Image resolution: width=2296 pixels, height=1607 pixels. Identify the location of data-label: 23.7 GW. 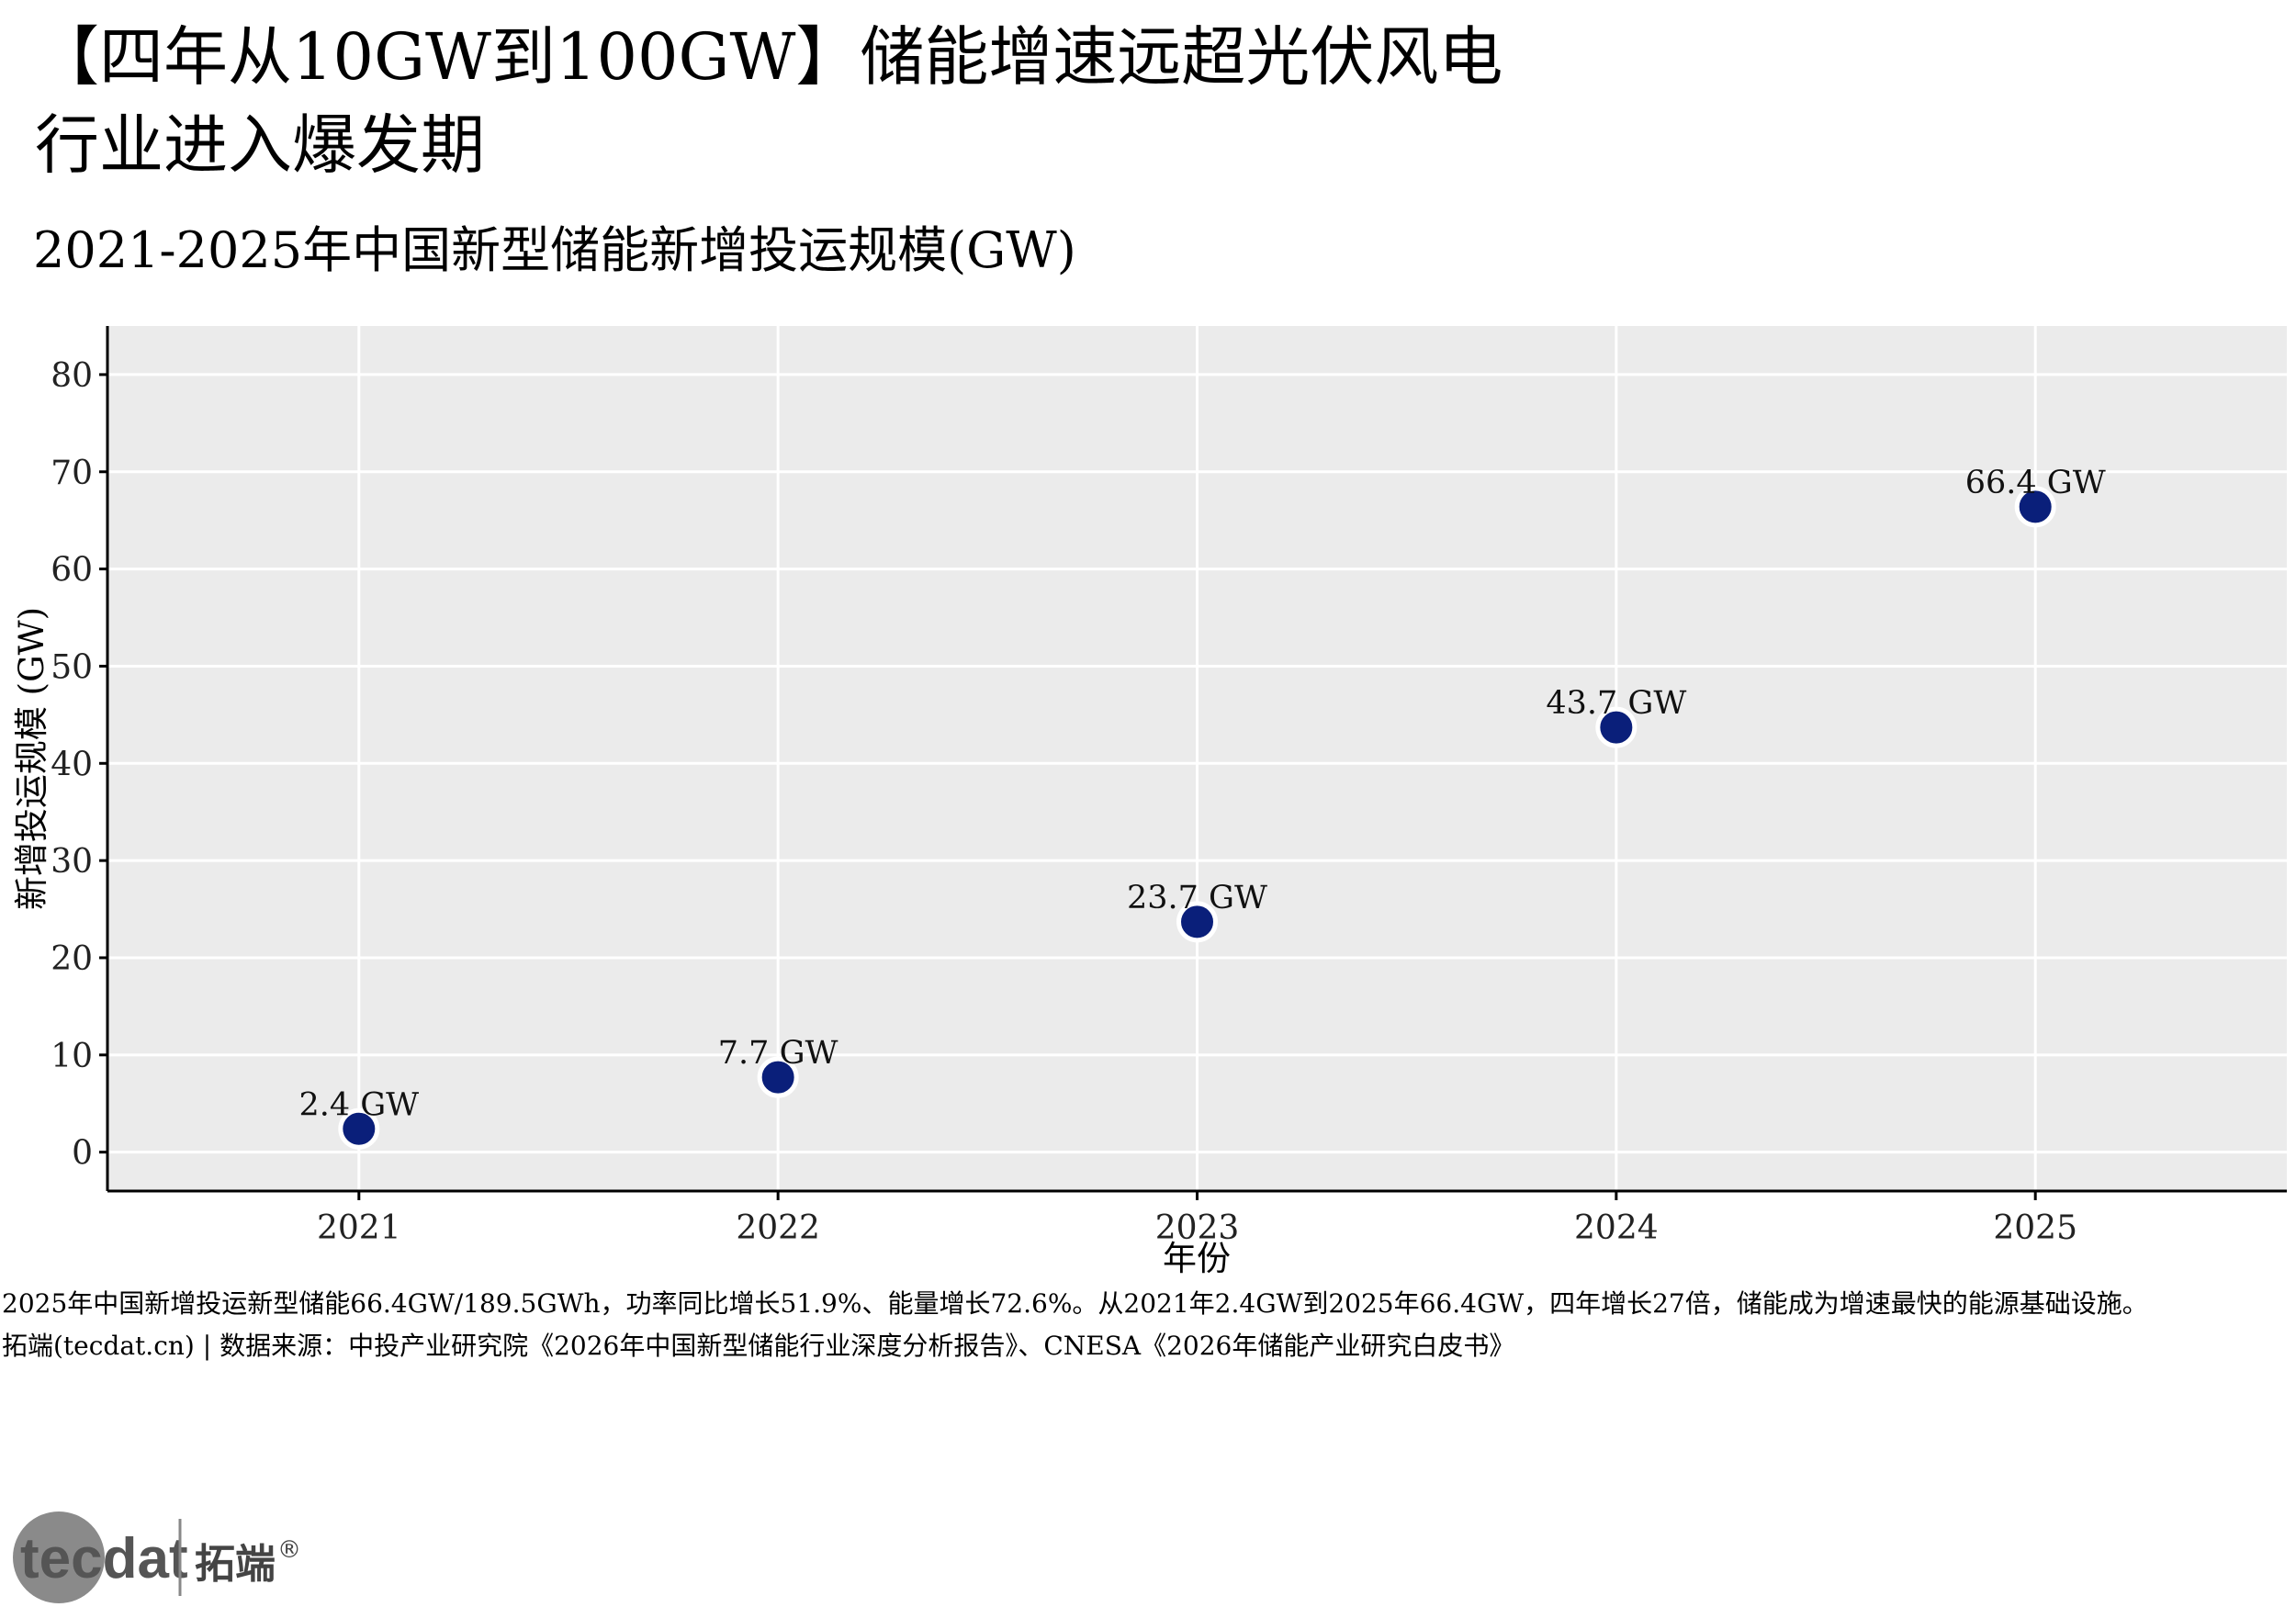
(1197, 898).